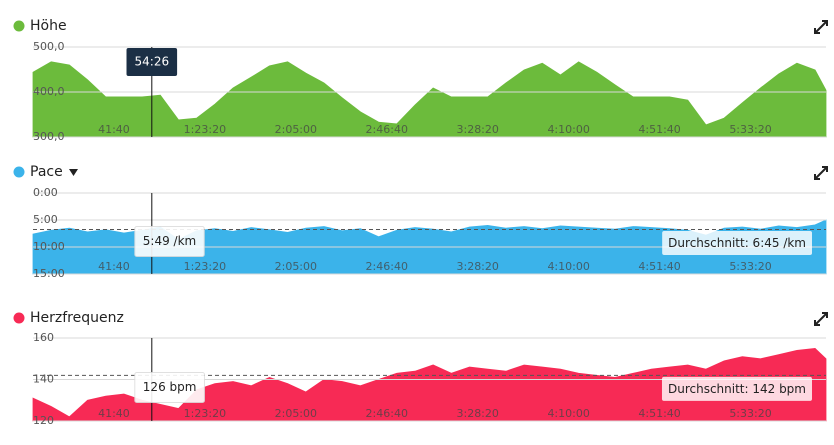 The height and width of the screenshot is (445, 834). I want to click on average-text: Durchschnitt: 6:45 /km, so click(737, 243).